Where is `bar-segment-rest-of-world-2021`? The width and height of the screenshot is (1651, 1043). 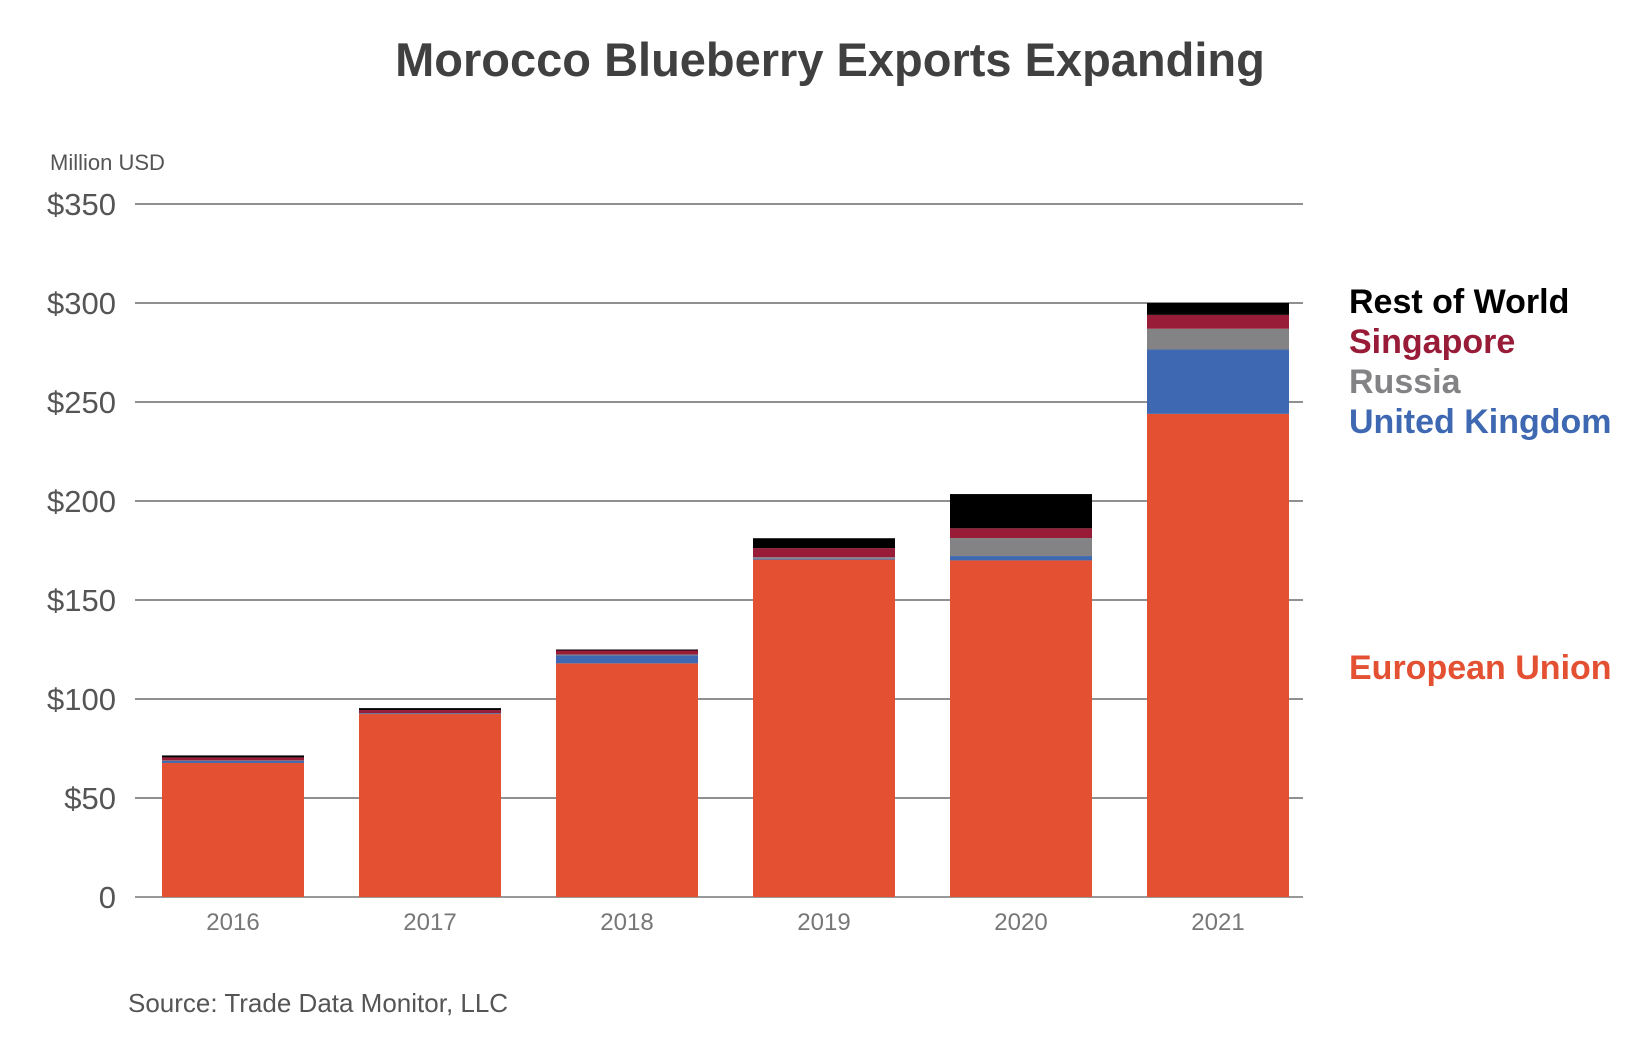
bar-segment-rest-of-world-2021 is located at coordinates (1218, 309).